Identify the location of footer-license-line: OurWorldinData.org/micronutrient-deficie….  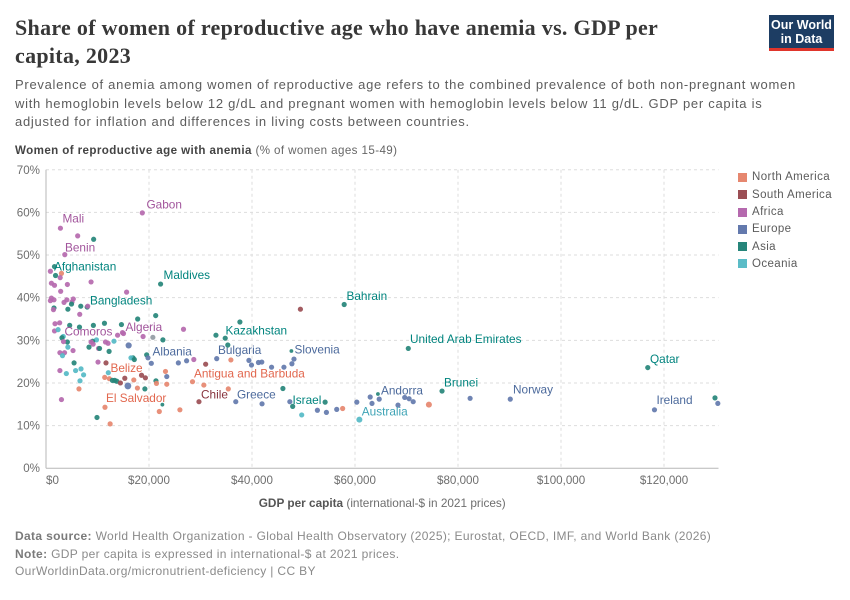
(432, 572).